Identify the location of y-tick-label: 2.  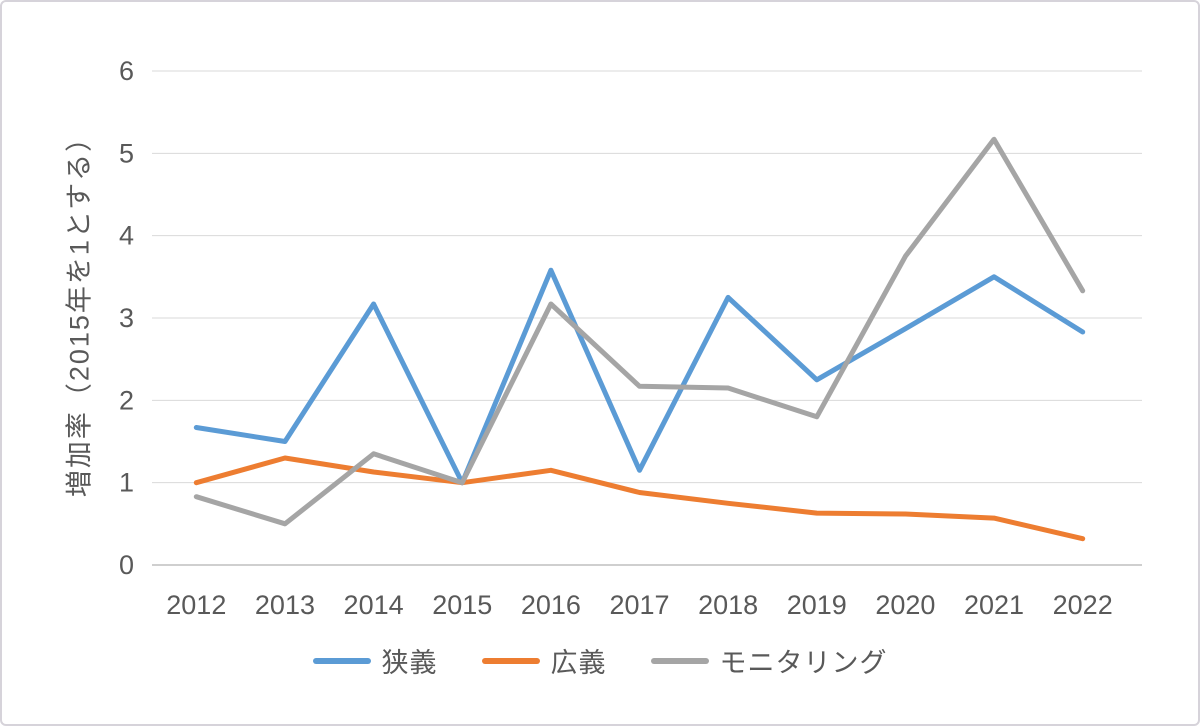
(126, 400).